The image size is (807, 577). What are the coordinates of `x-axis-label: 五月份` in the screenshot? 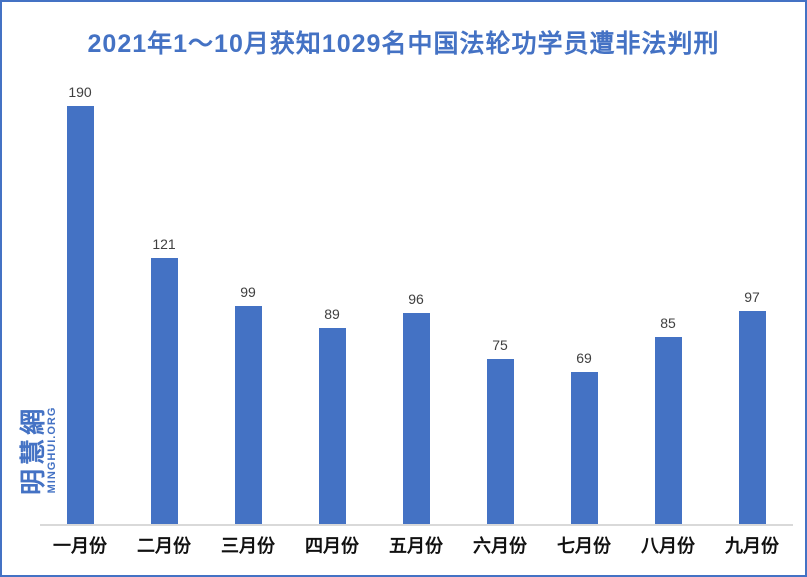 It's located at (416, 546).